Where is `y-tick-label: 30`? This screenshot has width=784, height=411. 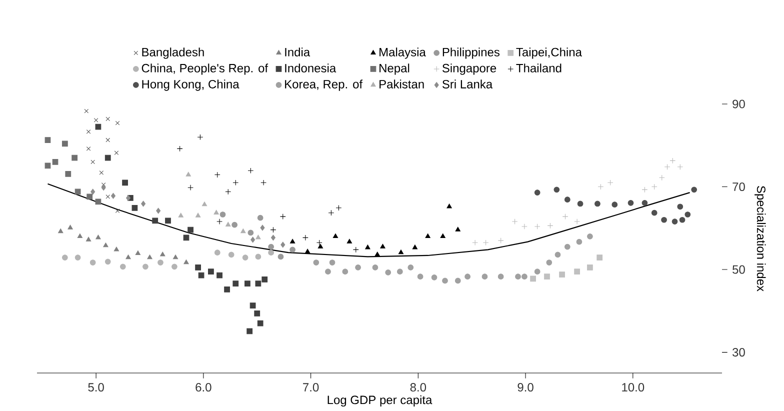 y-tick-label: 30 is located at coordinates (738, 352).